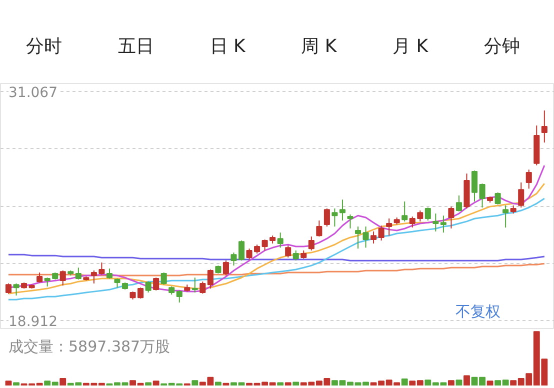  Describe the element at coordinates (33, 322) in the screenshot. I see `y-tick-label: 18.912` at that location.